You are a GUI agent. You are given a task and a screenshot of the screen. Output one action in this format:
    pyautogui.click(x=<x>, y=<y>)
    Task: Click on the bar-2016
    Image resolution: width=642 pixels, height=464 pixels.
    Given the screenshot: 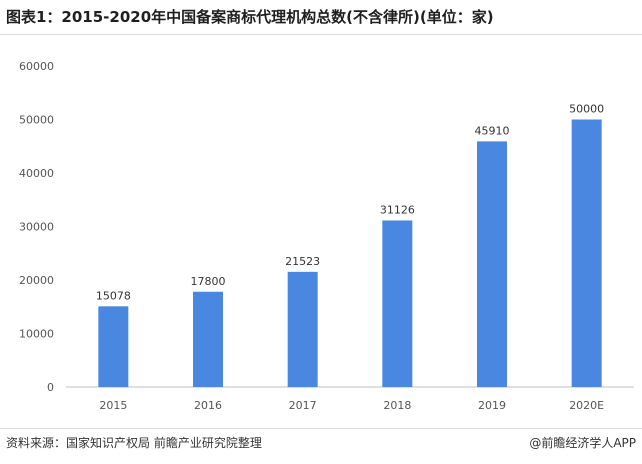 What is the action you would take?
    pyautogui.click(x=208, y=339)
    